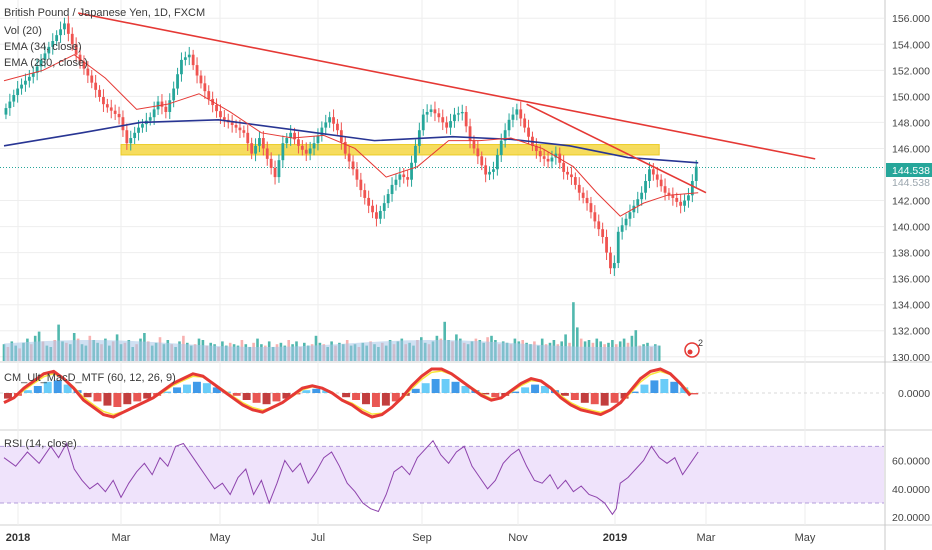 This screenshot has width=932, height=550. What do you see at coordinates (121, 538) in the screenshot?
I see `time-tick-label: Mar` at bounding box center [121, 538].